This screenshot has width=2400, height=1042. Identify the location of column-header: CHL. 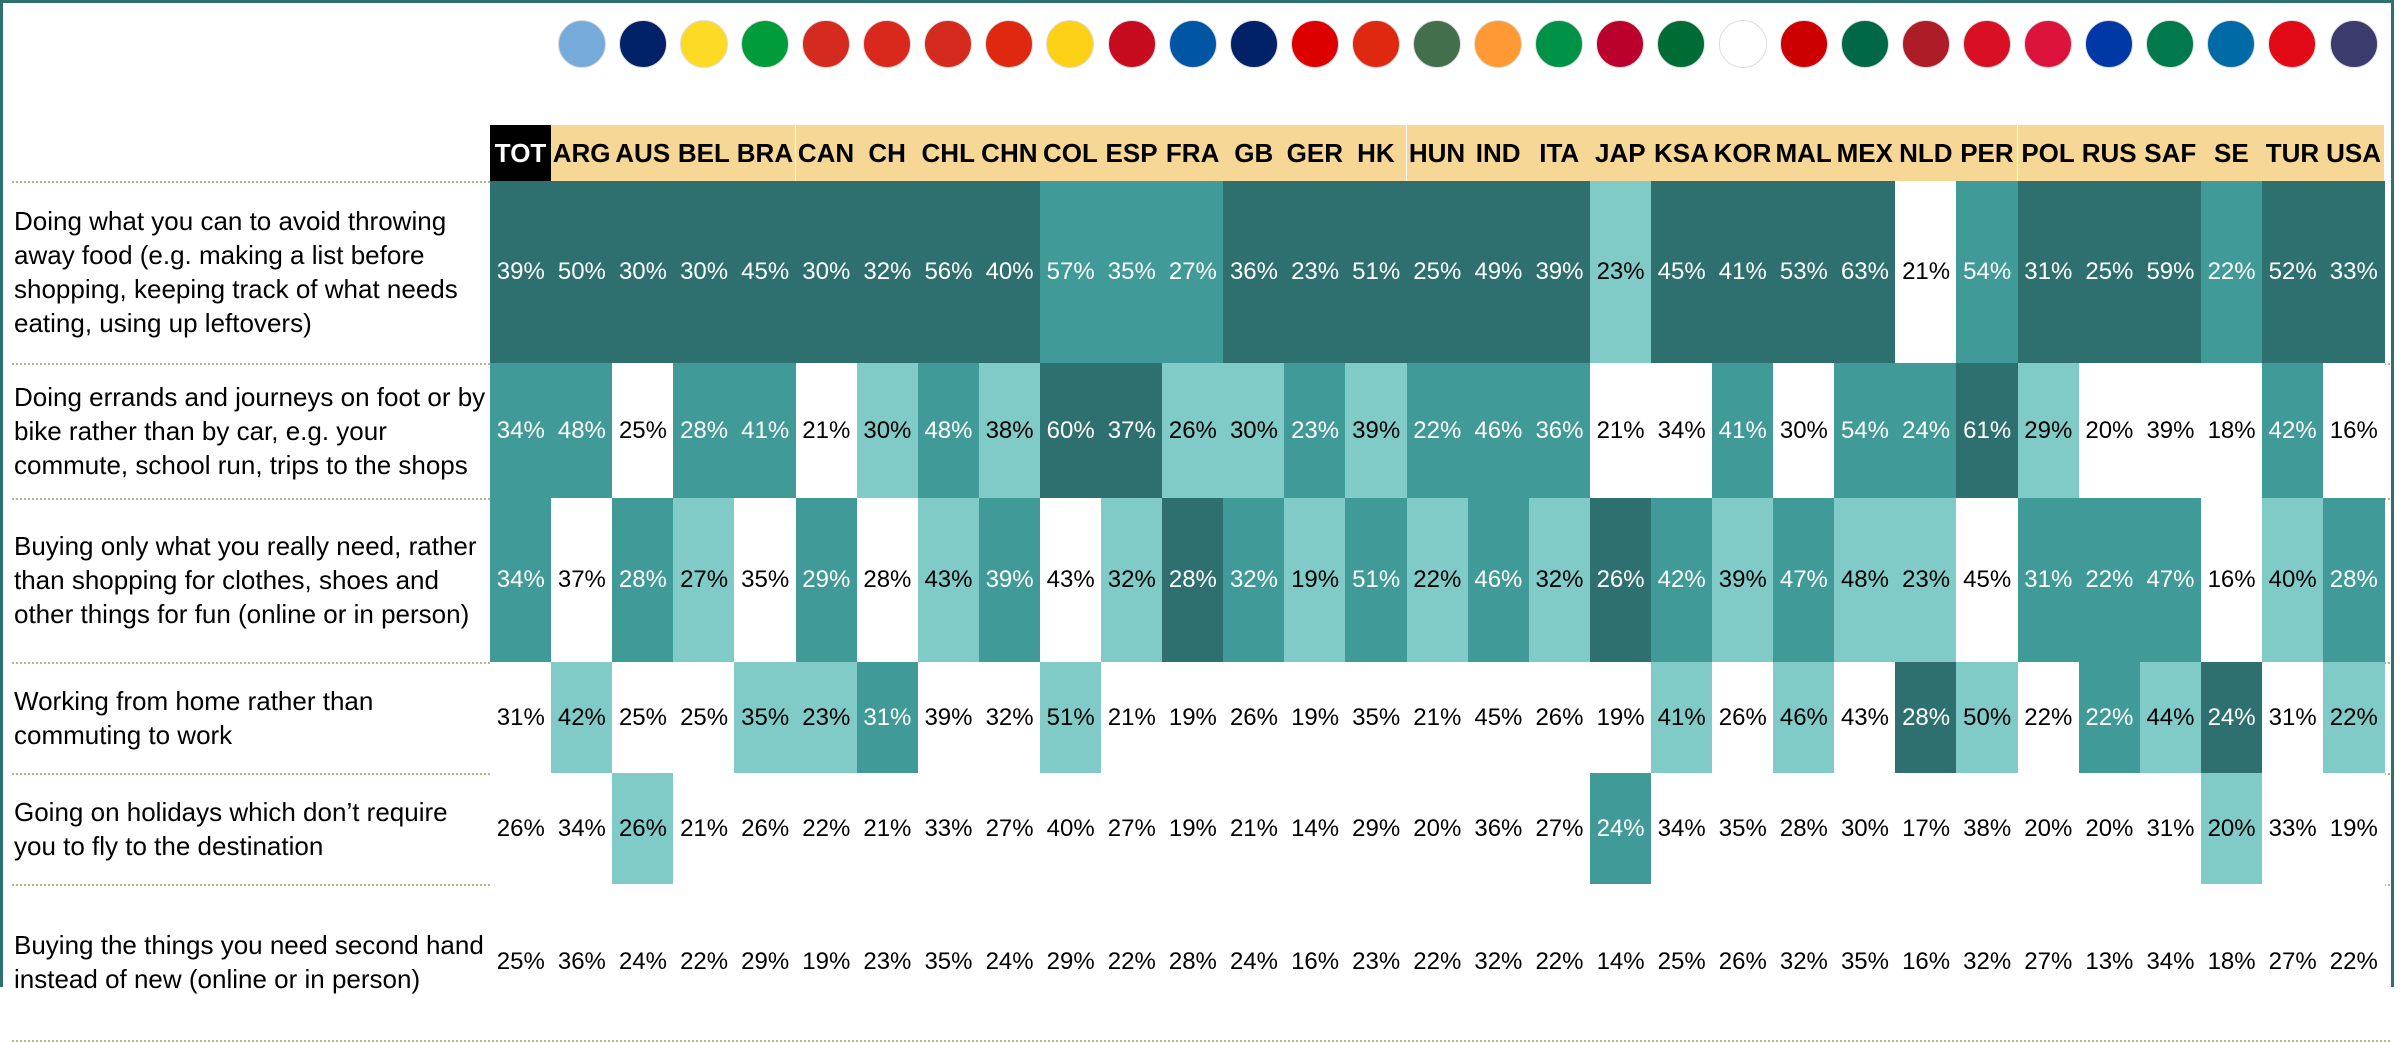
(948, 153).